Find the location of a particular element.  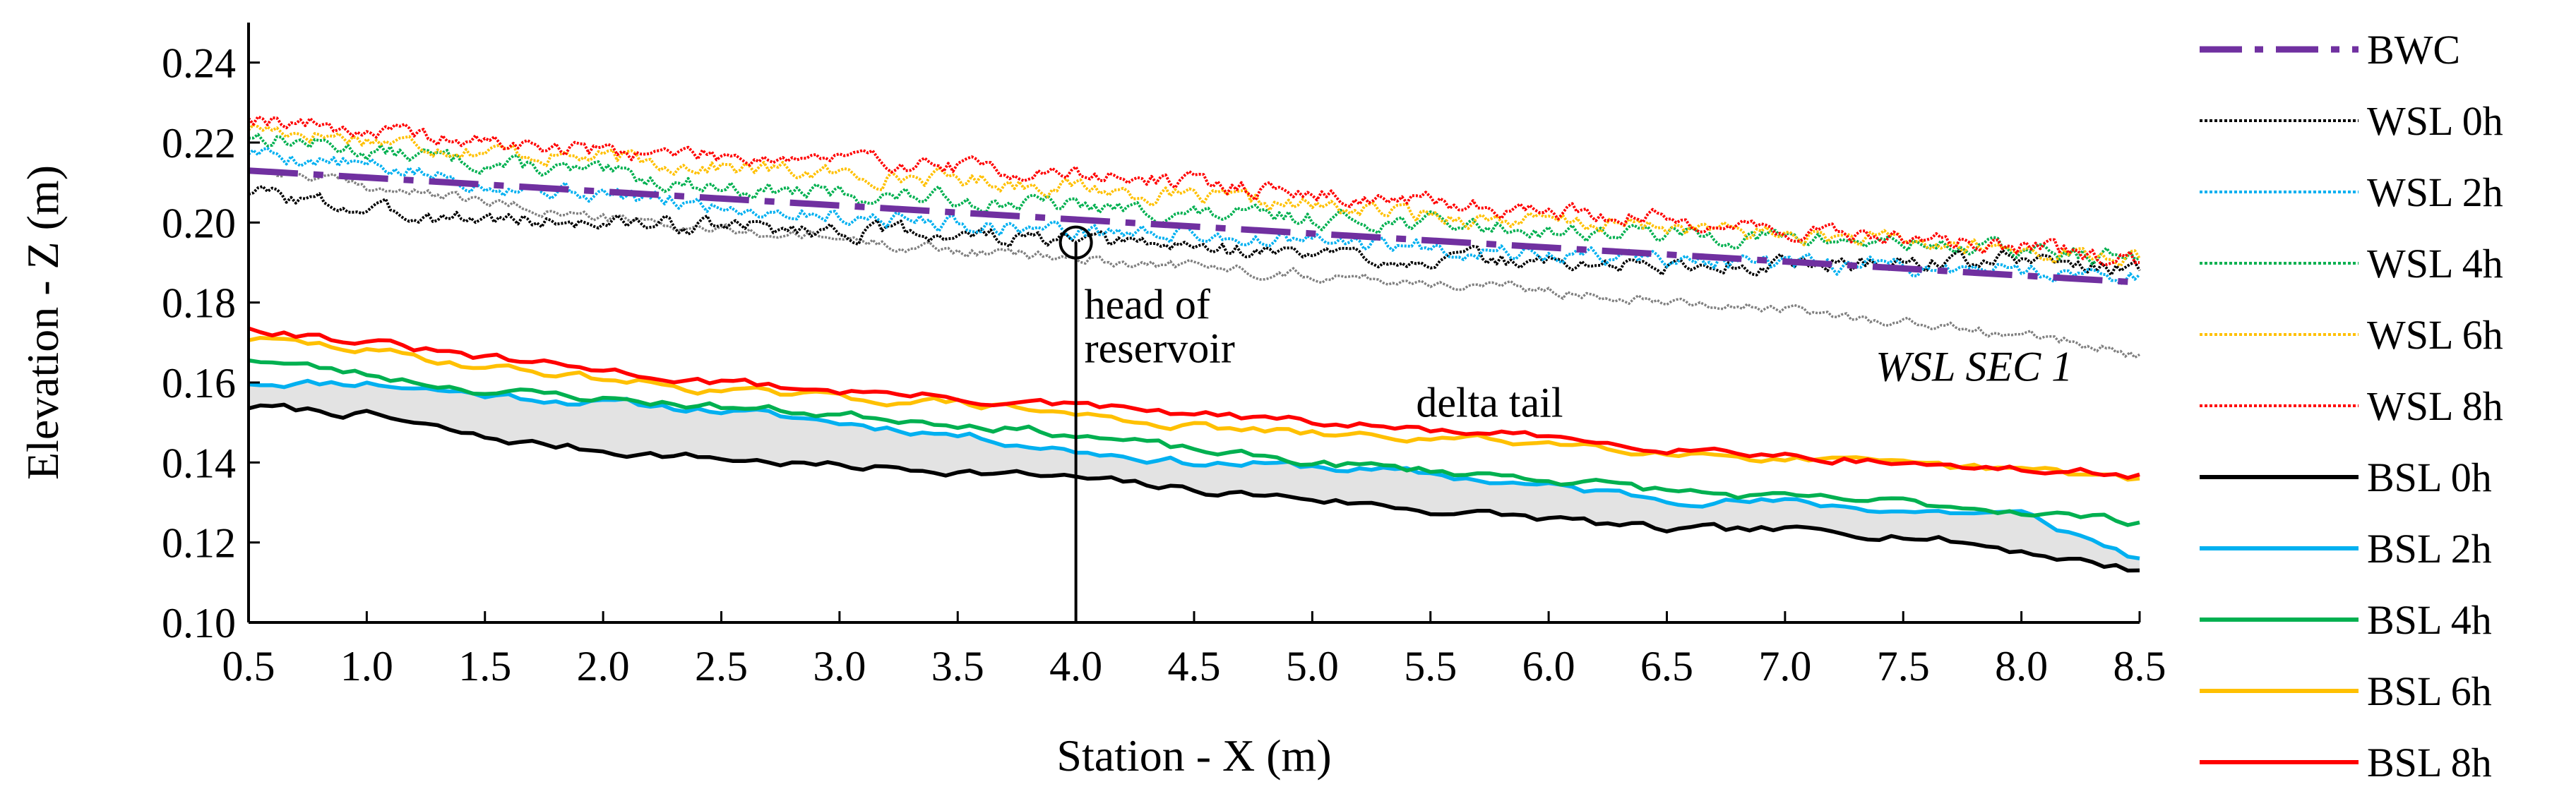

x-tick-label: 6.5 is located at coordinates (1666, 666).